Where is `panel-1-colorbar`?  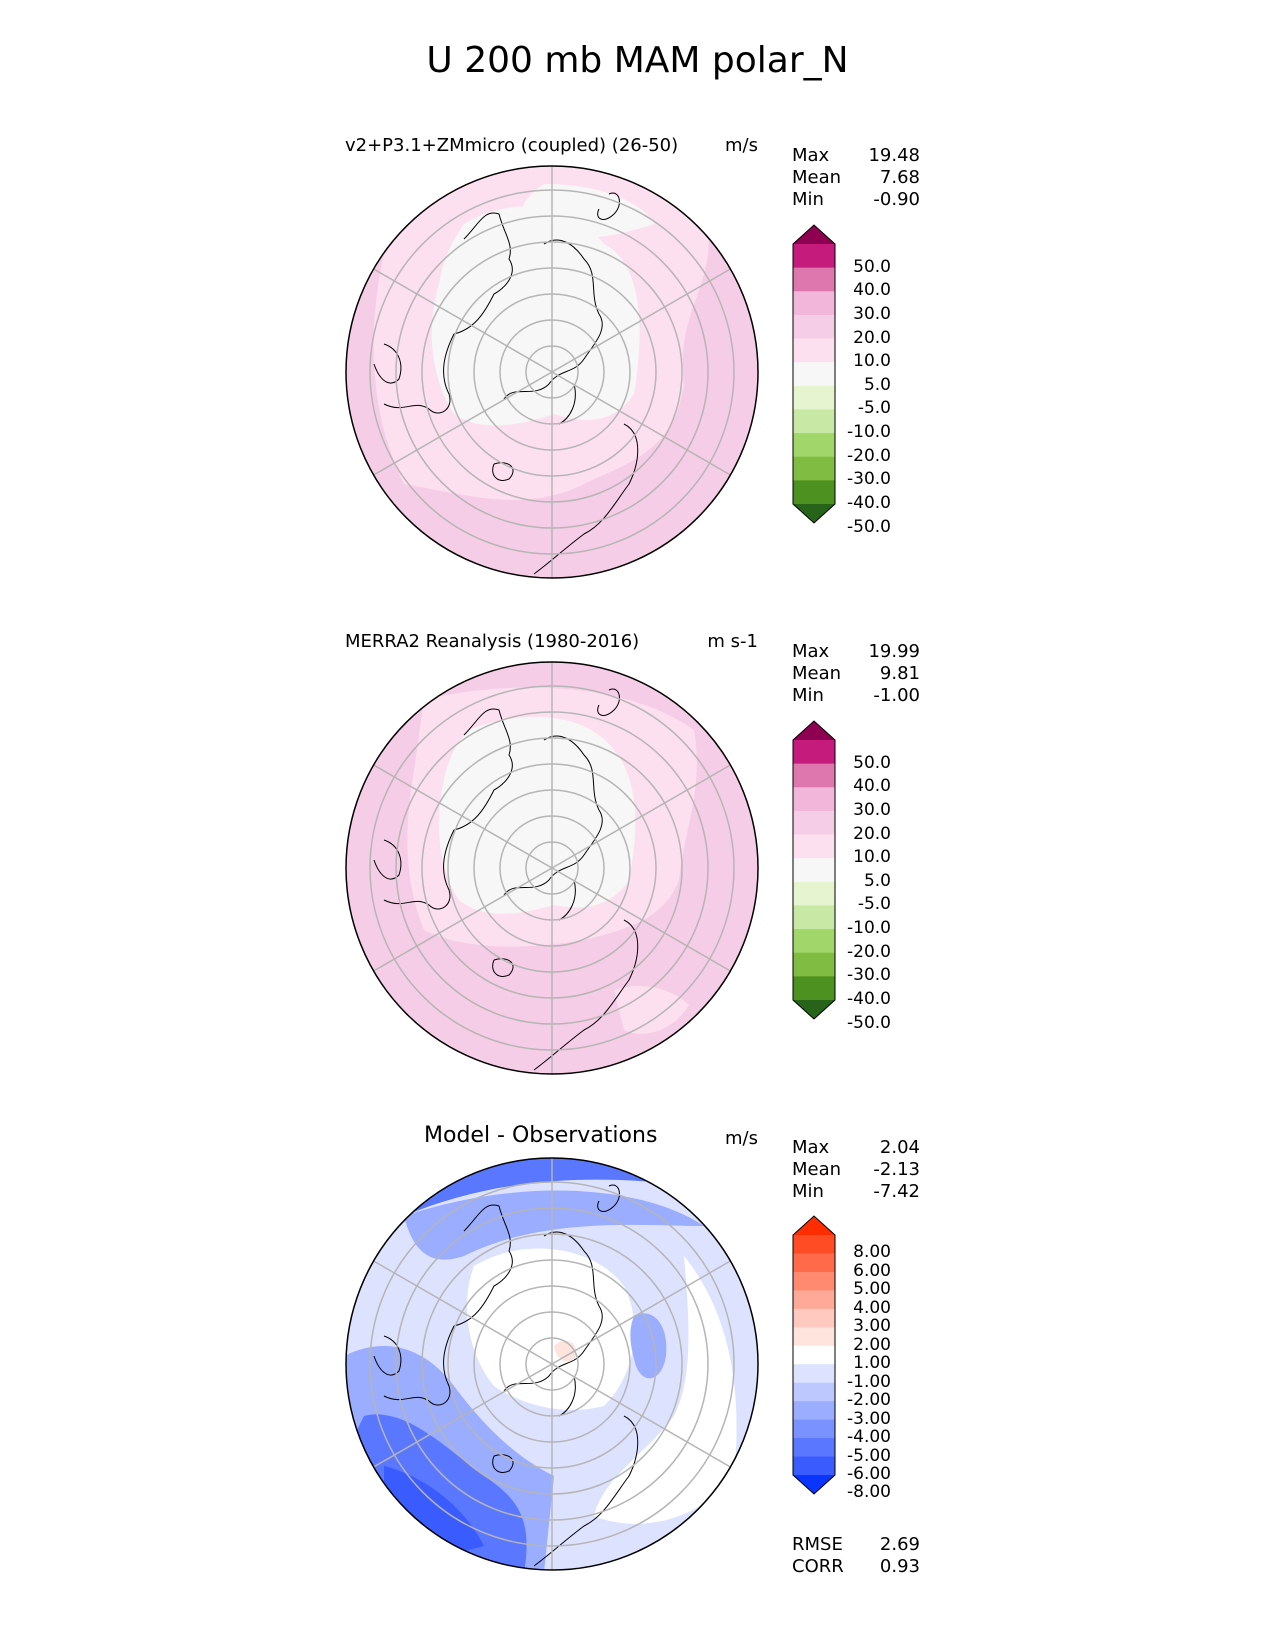 panel-1-colorbar is located at coordinates (814, 376).